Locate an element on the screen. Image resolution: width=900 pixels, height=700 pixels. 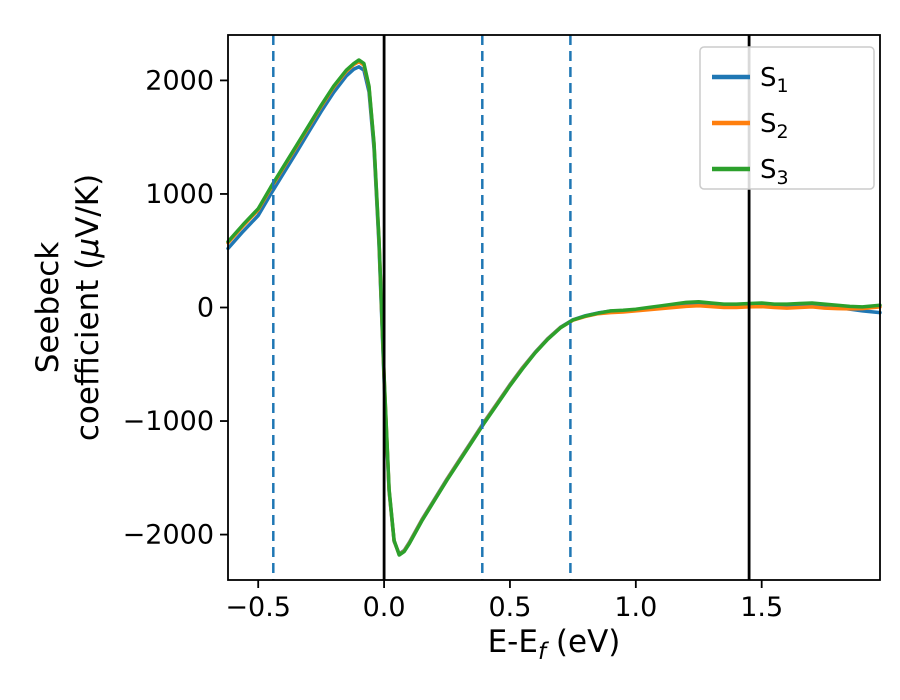
y-tick-label: −2000 is located at coordinates (168, 535).